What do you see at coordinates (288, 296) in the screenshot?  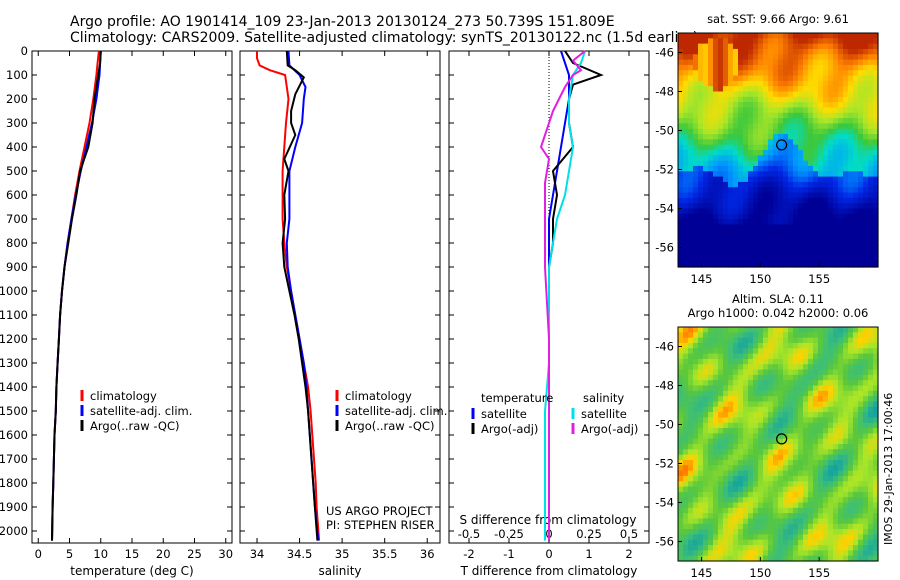 I see `series-line-climatology` at bounding box center [288, 296].